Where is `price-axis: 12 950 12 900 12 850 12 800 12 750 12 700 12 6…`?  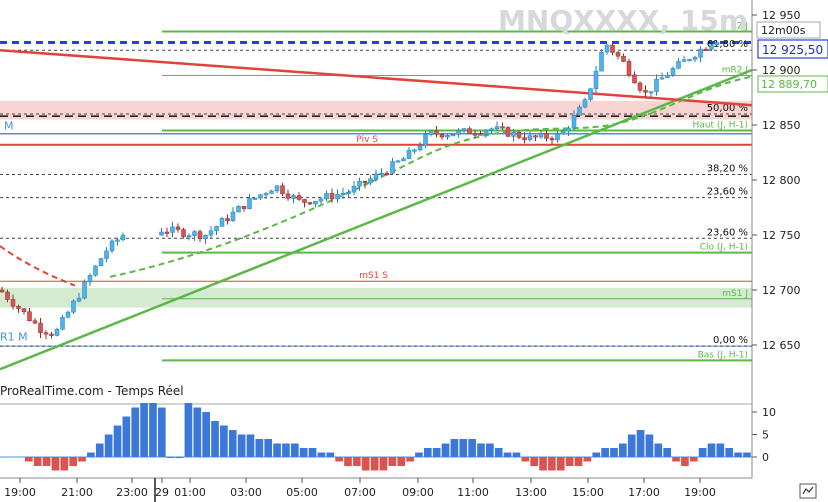
price-axis: 12 950 12 900 12 850 12 800 12 750 12 700 12 6… is located at coordinates (776, 239).